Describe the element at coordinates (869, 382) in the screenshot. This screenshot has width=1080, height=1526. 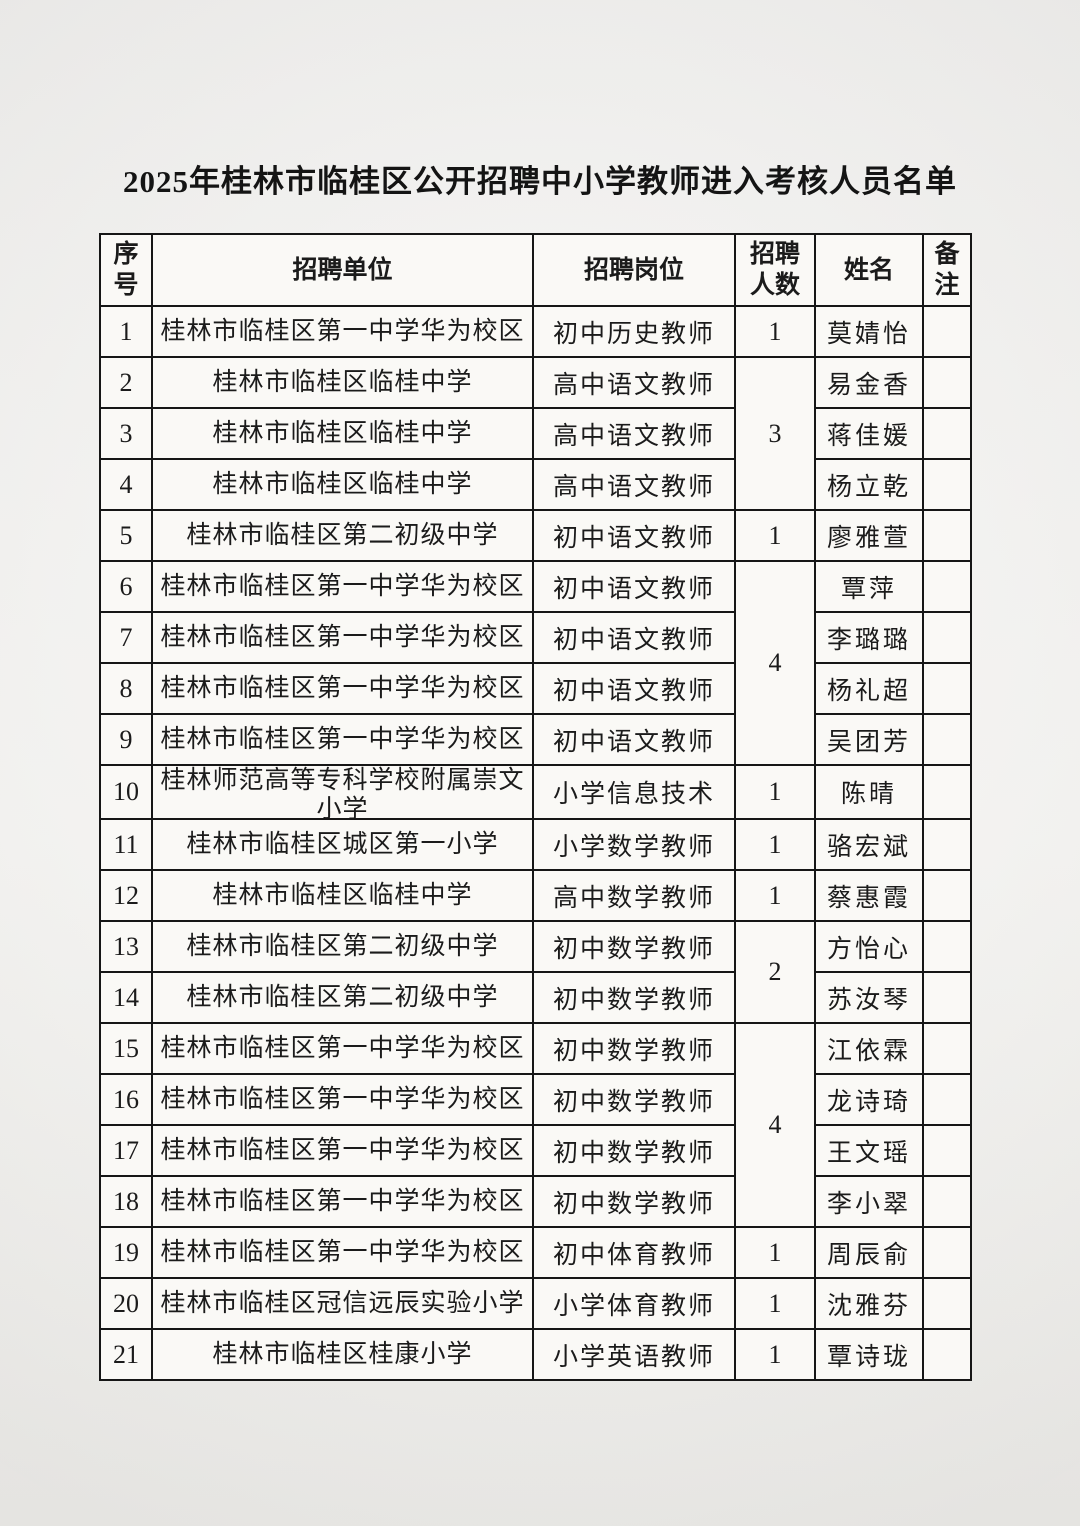
I see `cell-name: 易金香` at that location.